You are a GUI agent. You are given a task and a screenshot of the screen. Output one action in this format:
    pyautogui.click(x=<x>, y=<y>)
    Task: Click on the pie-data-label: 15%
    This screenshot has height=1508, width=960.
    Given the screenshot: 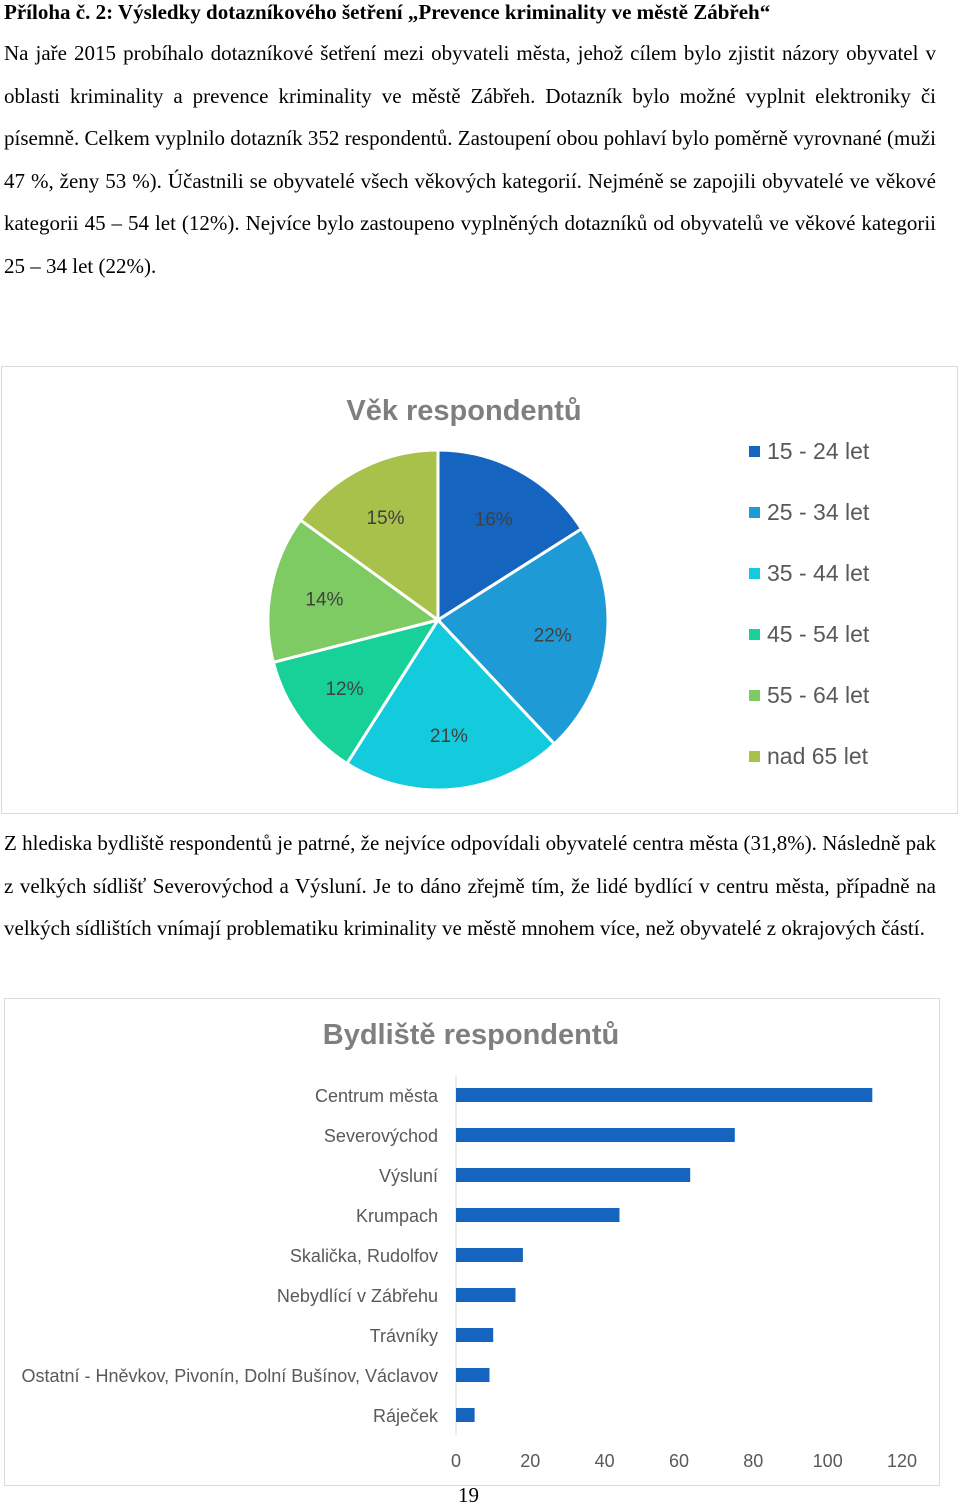 What is the action you would take?
    pyautogui.click(x=385, y=518)
    